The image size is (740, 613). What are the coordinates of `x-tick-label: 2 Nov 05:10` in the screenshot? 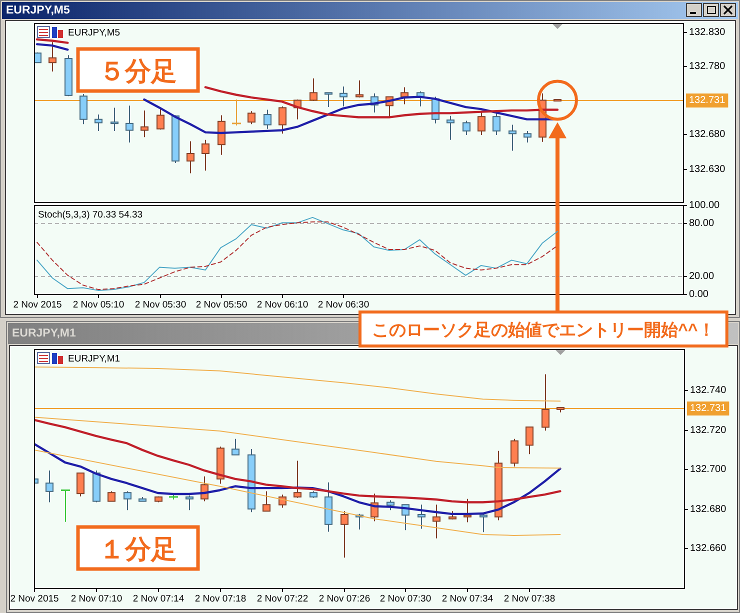 It's located at (98, 305).